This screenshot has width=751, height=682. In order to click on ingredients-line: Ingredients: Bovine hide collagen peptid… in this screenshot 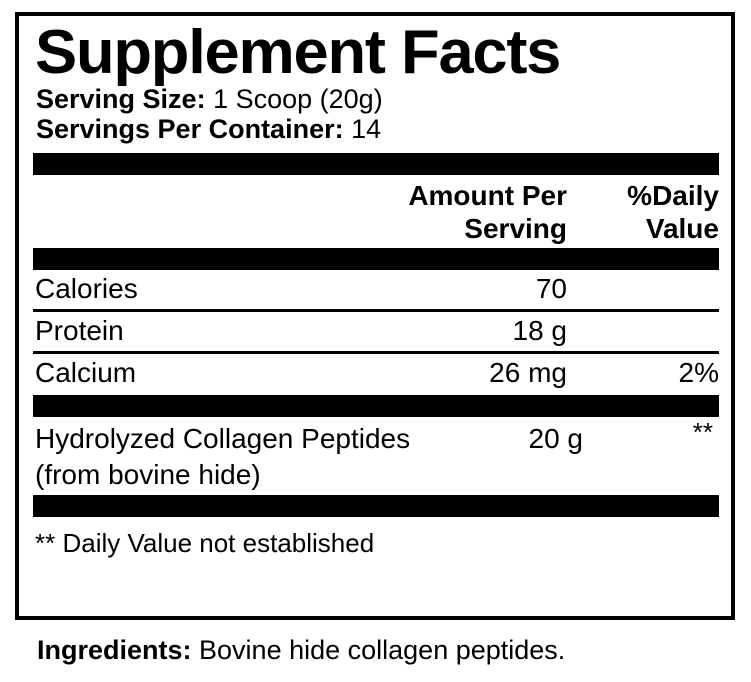, I will do `click(301, 650)`.